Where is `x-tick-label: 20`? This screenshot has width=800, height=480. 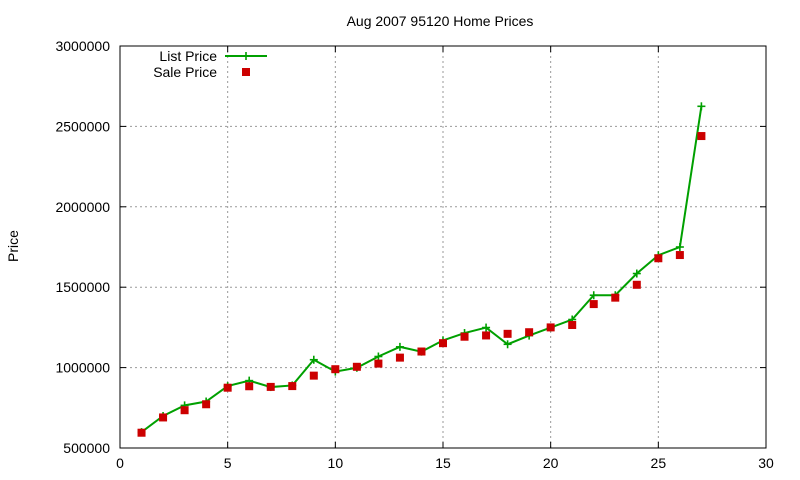
x-tick-label: 20 is located at coordinates (551, 463).